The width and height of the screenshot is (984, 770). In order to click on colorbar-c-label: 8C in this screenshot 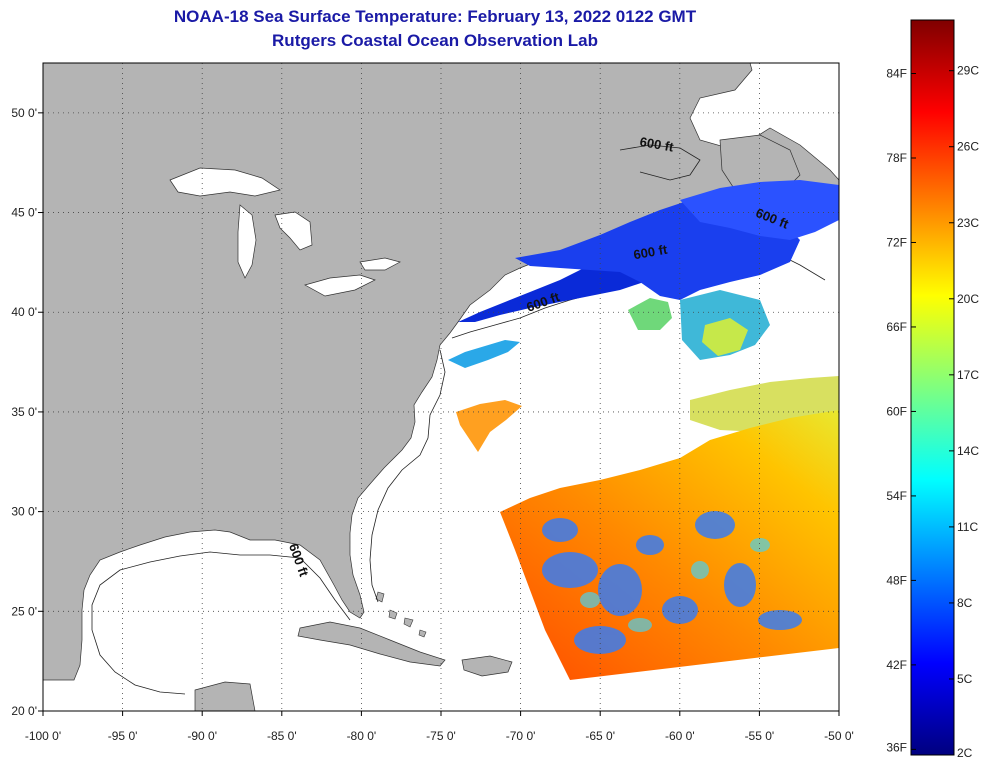, I will do `click(965, 603)`.